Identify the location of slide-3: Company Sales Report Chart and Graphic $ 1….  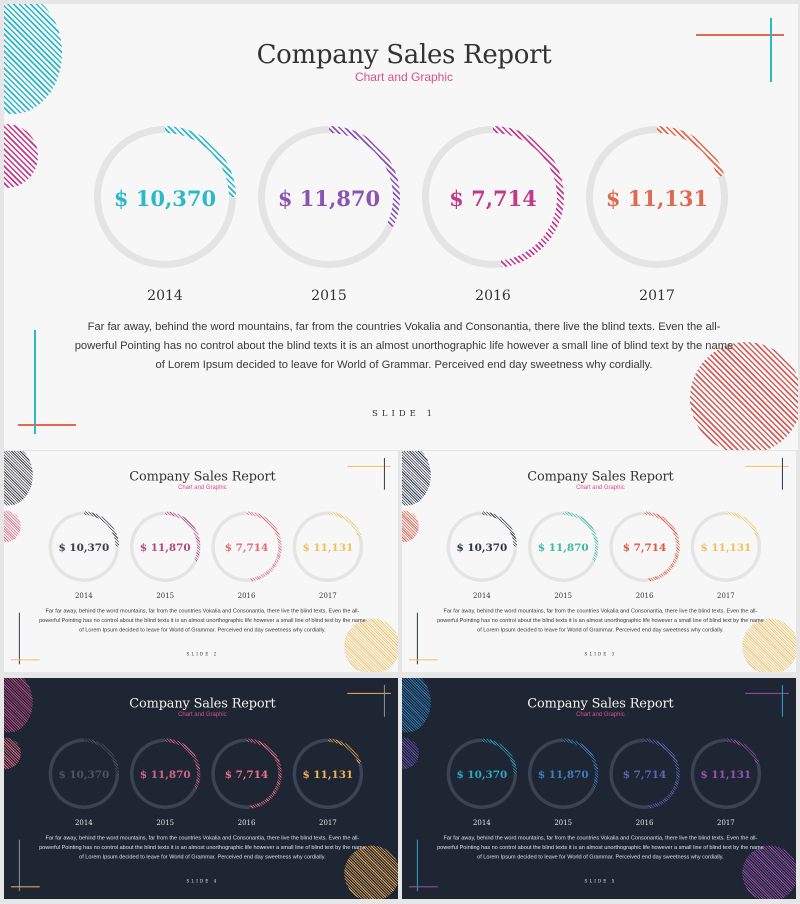
(599, 561).